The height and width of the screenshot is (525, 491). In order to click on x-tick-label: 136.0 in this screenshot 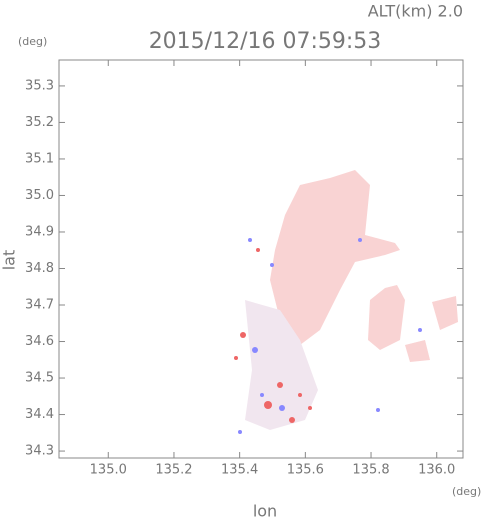, I will do `click(436, 470)`.